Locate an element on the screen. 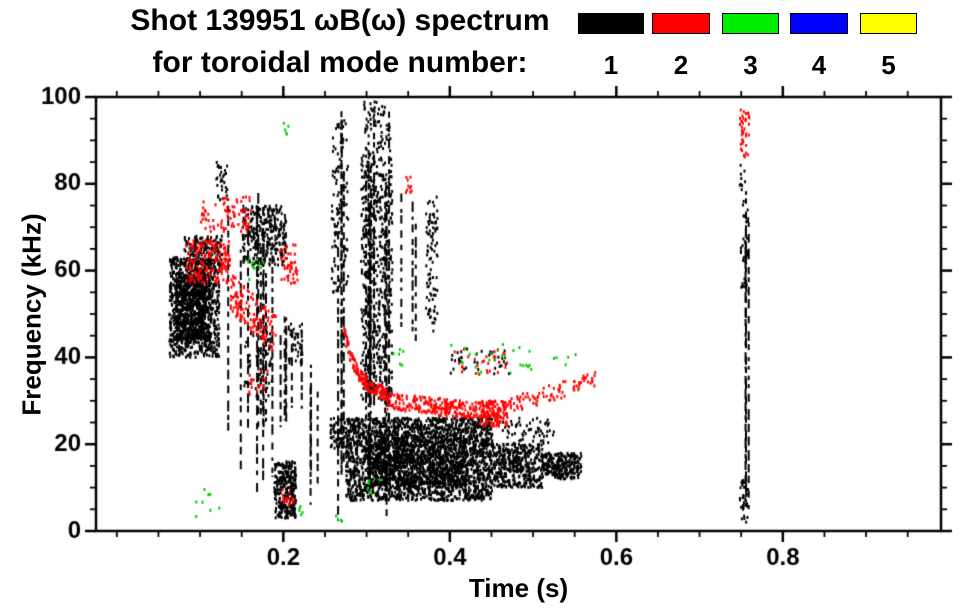  chart-title: Shot 139951 ωB(ω) spectrum is located at coordinates (340, 20).